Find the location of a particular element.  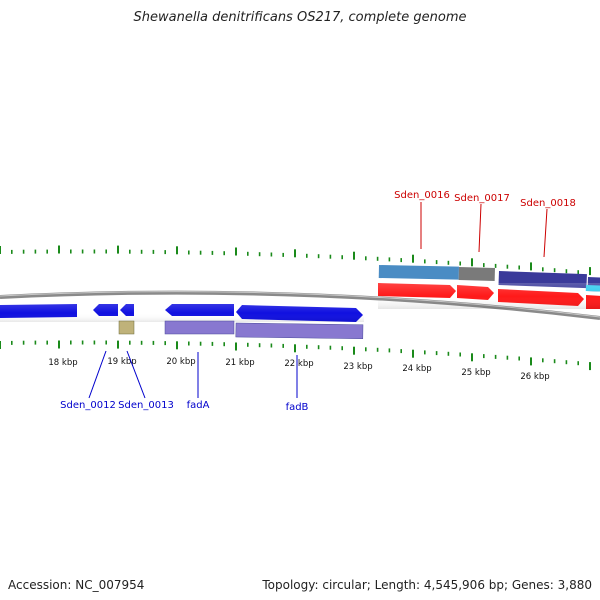

inner-tick-ring is located at coordinates (295, 355).